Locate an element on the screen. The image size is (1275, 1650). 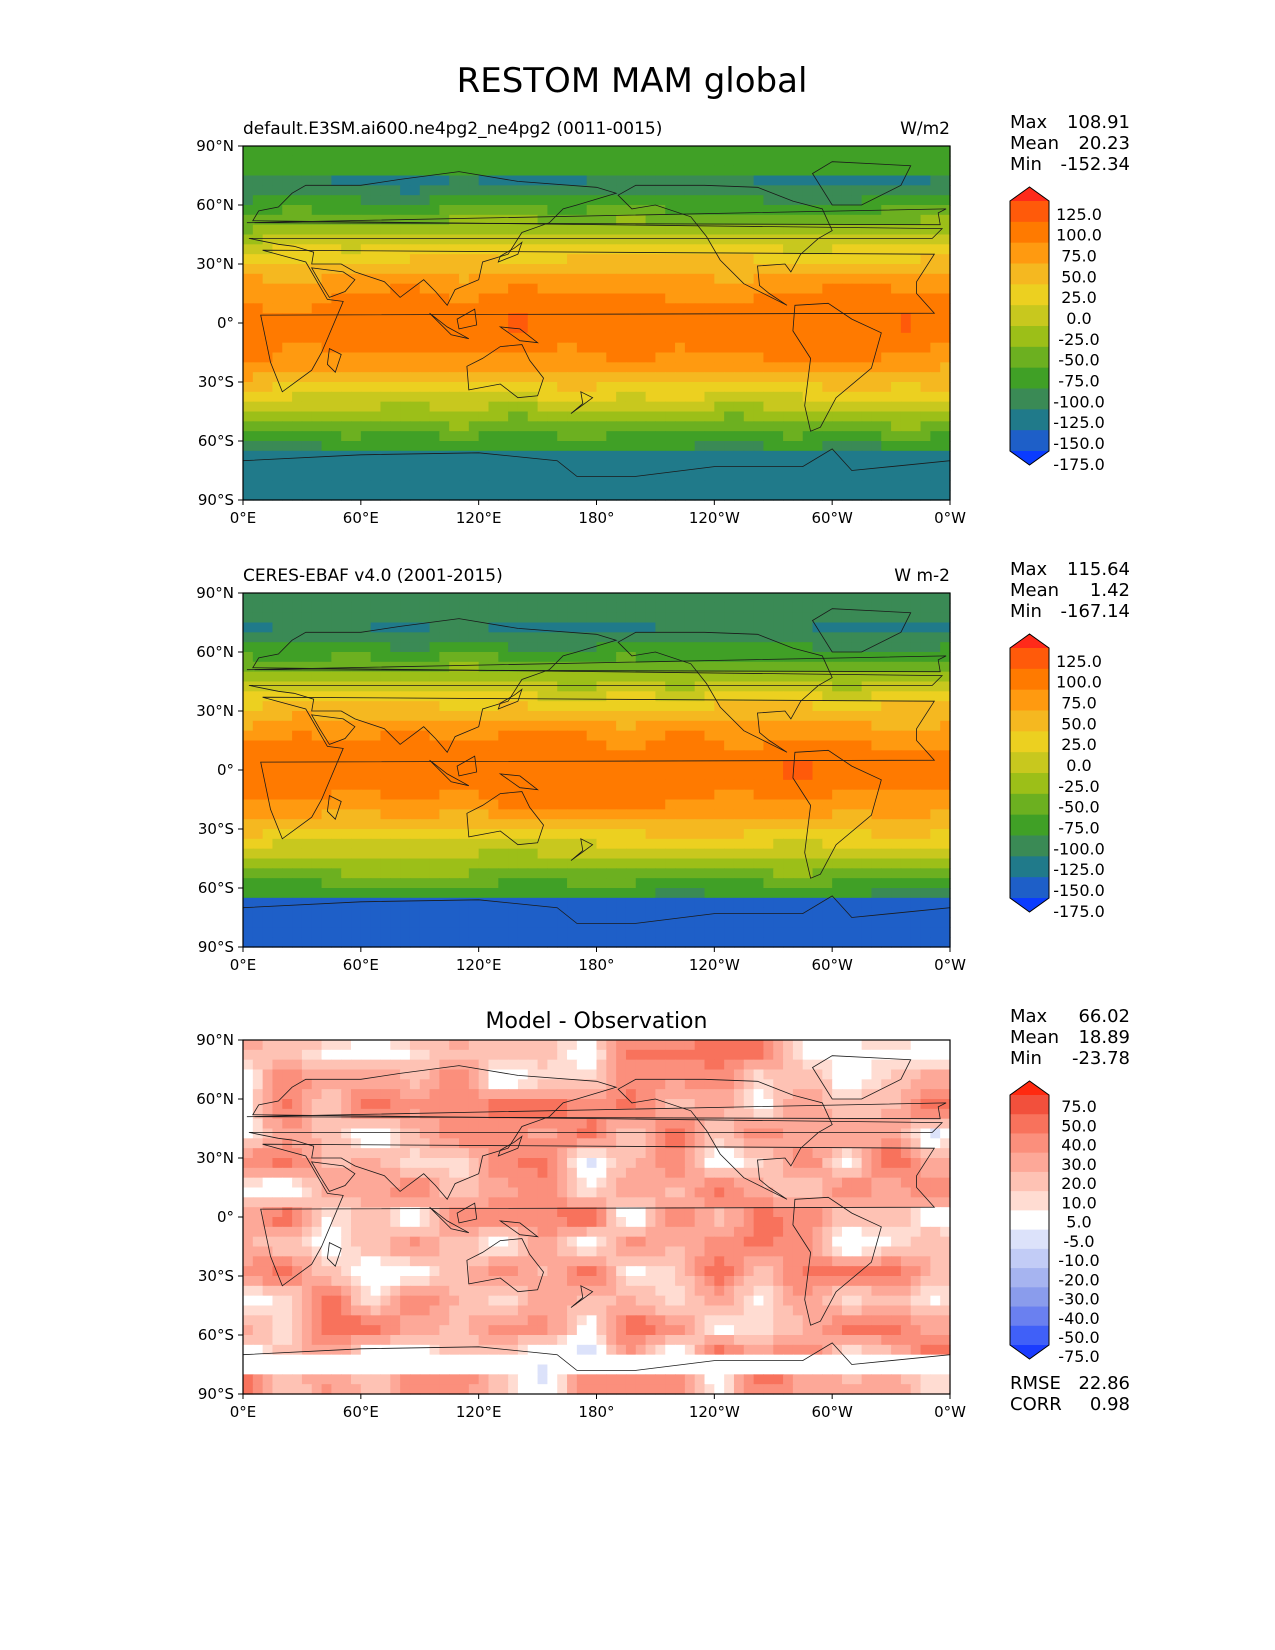
colorbar-label: -25.0 is located at coordinates (1078, 339).